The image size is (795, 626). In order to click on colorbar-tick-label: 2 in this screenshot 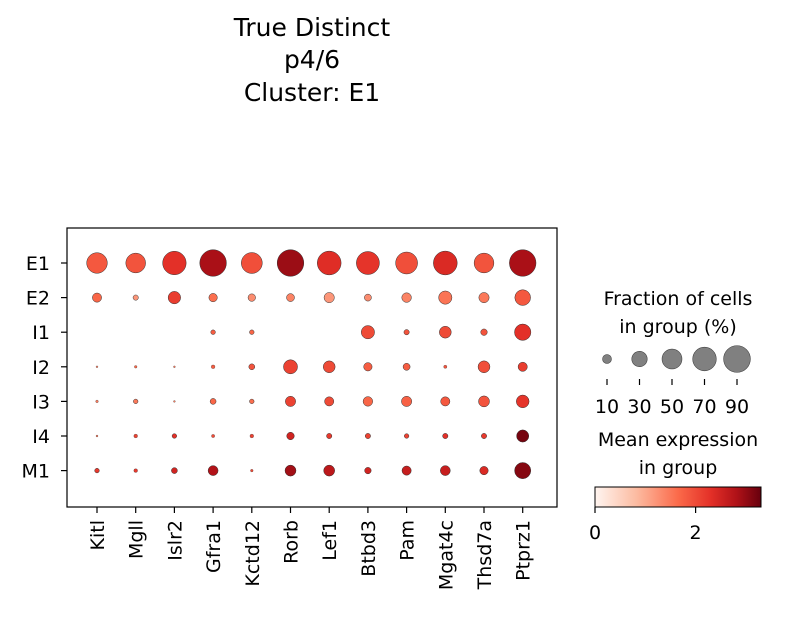, I will do `click(696, 533)`.